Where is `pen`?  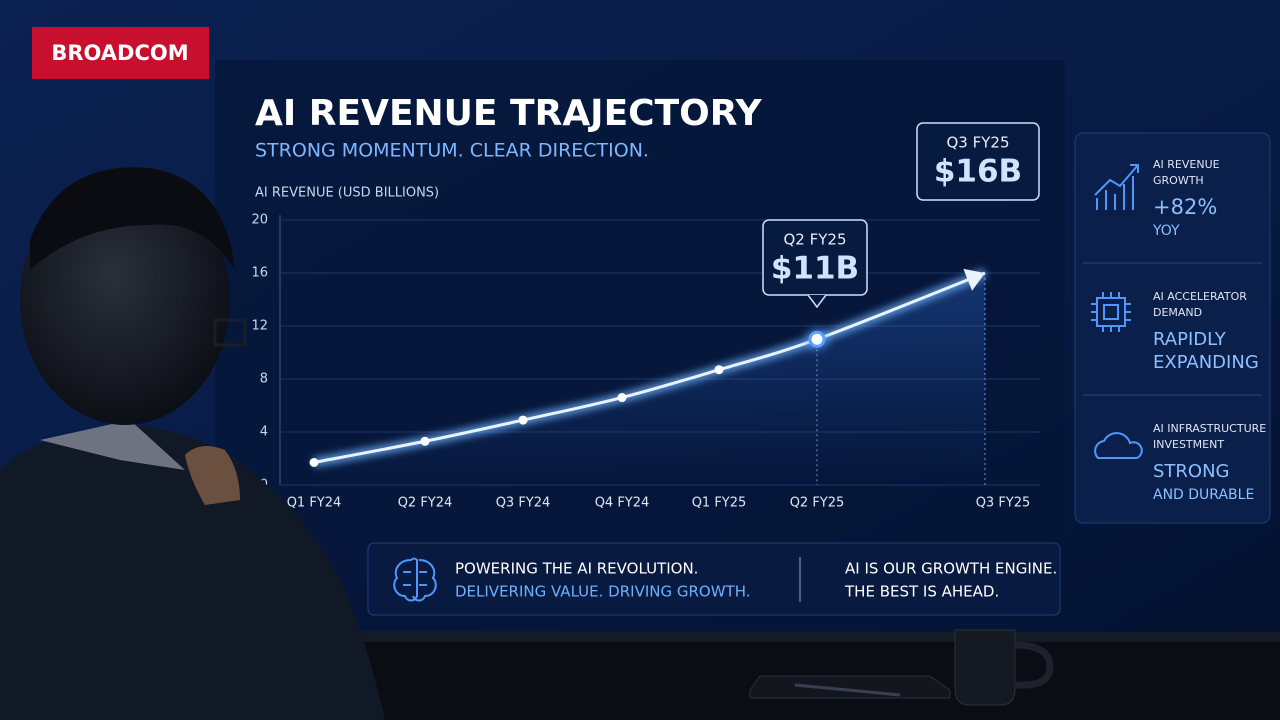 pen is located at coordinates (847, 690).